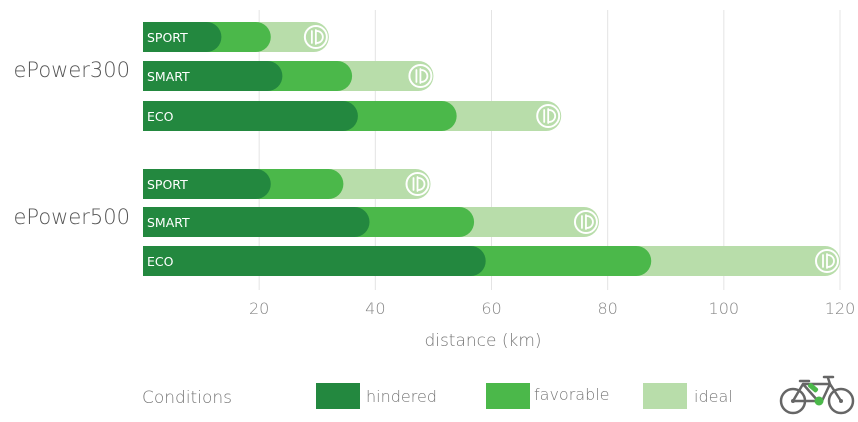 The image size is (858, 422). What do you see at coordinates (713, 396) in the screenshot?
I see `legend-label-ideal: ideal` at bounding box center [713, 396].